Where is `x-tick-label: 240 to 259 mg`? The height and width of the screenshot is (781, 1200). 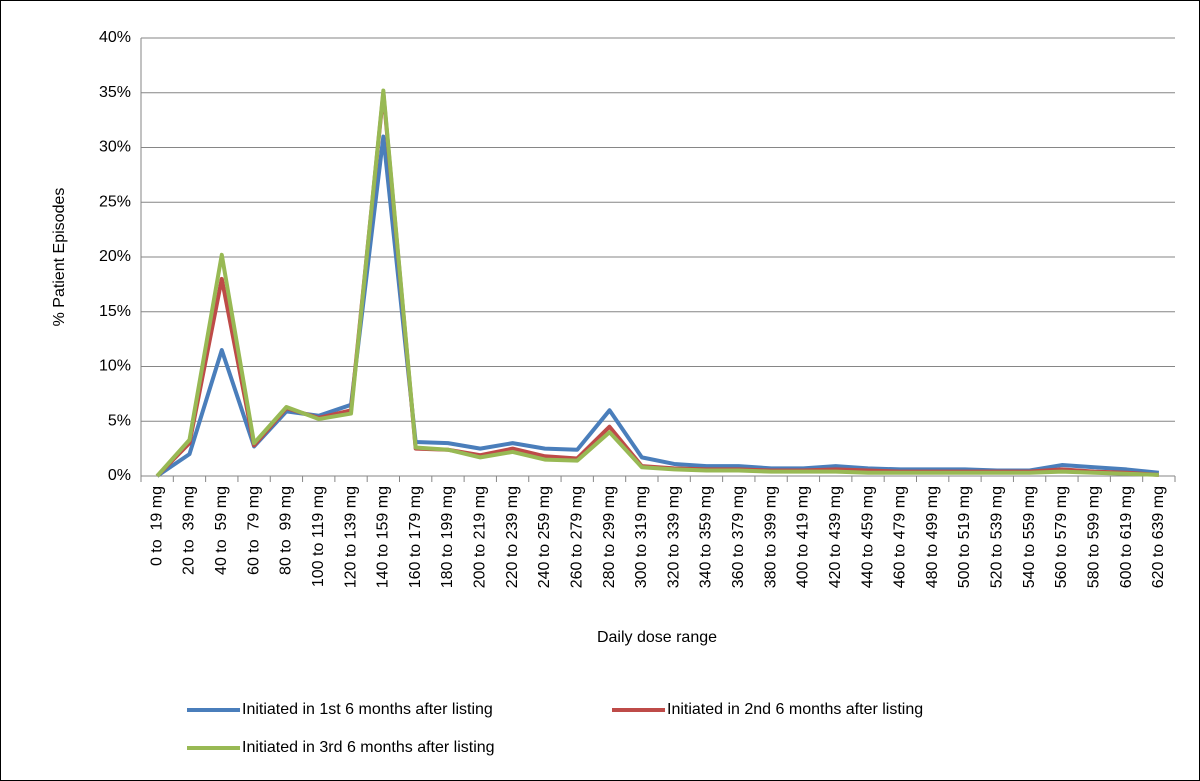
x-tick-label: 240 to 259 mg is located at coordinates (544, 537).